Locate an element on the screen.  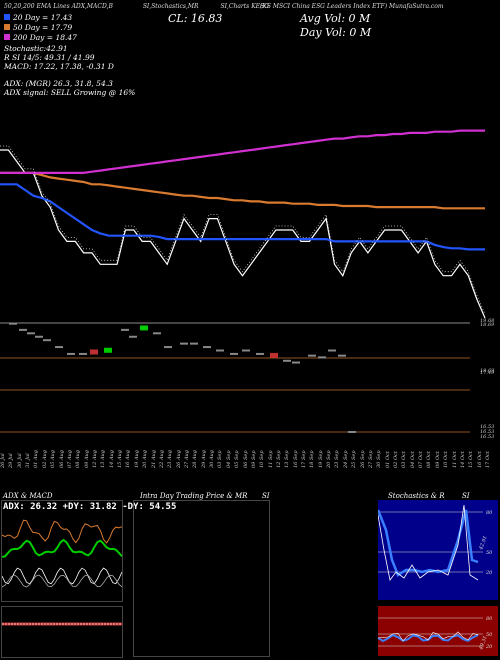
stochastic-panel: 80 50 20 42.91 is located at coordinates (438, 550).